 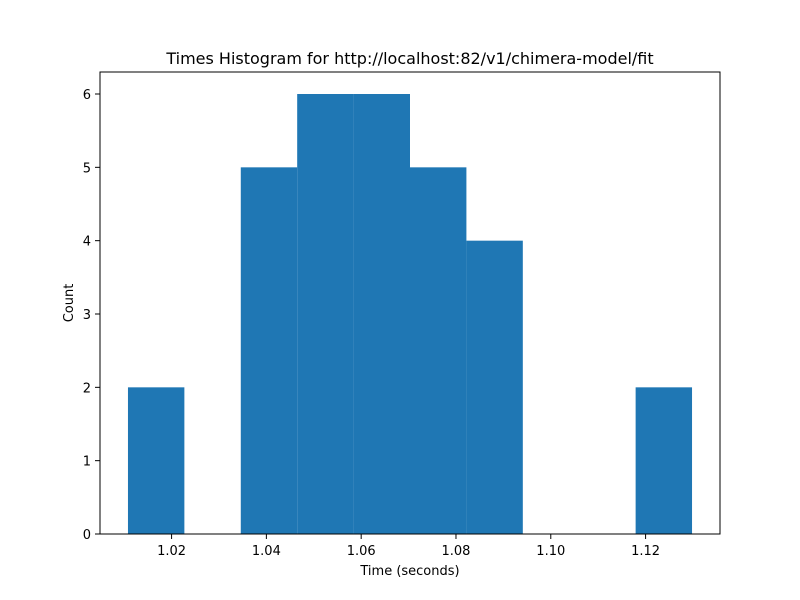 I want to click on x-tick-label: 1.04, so click(x=266, y=551).